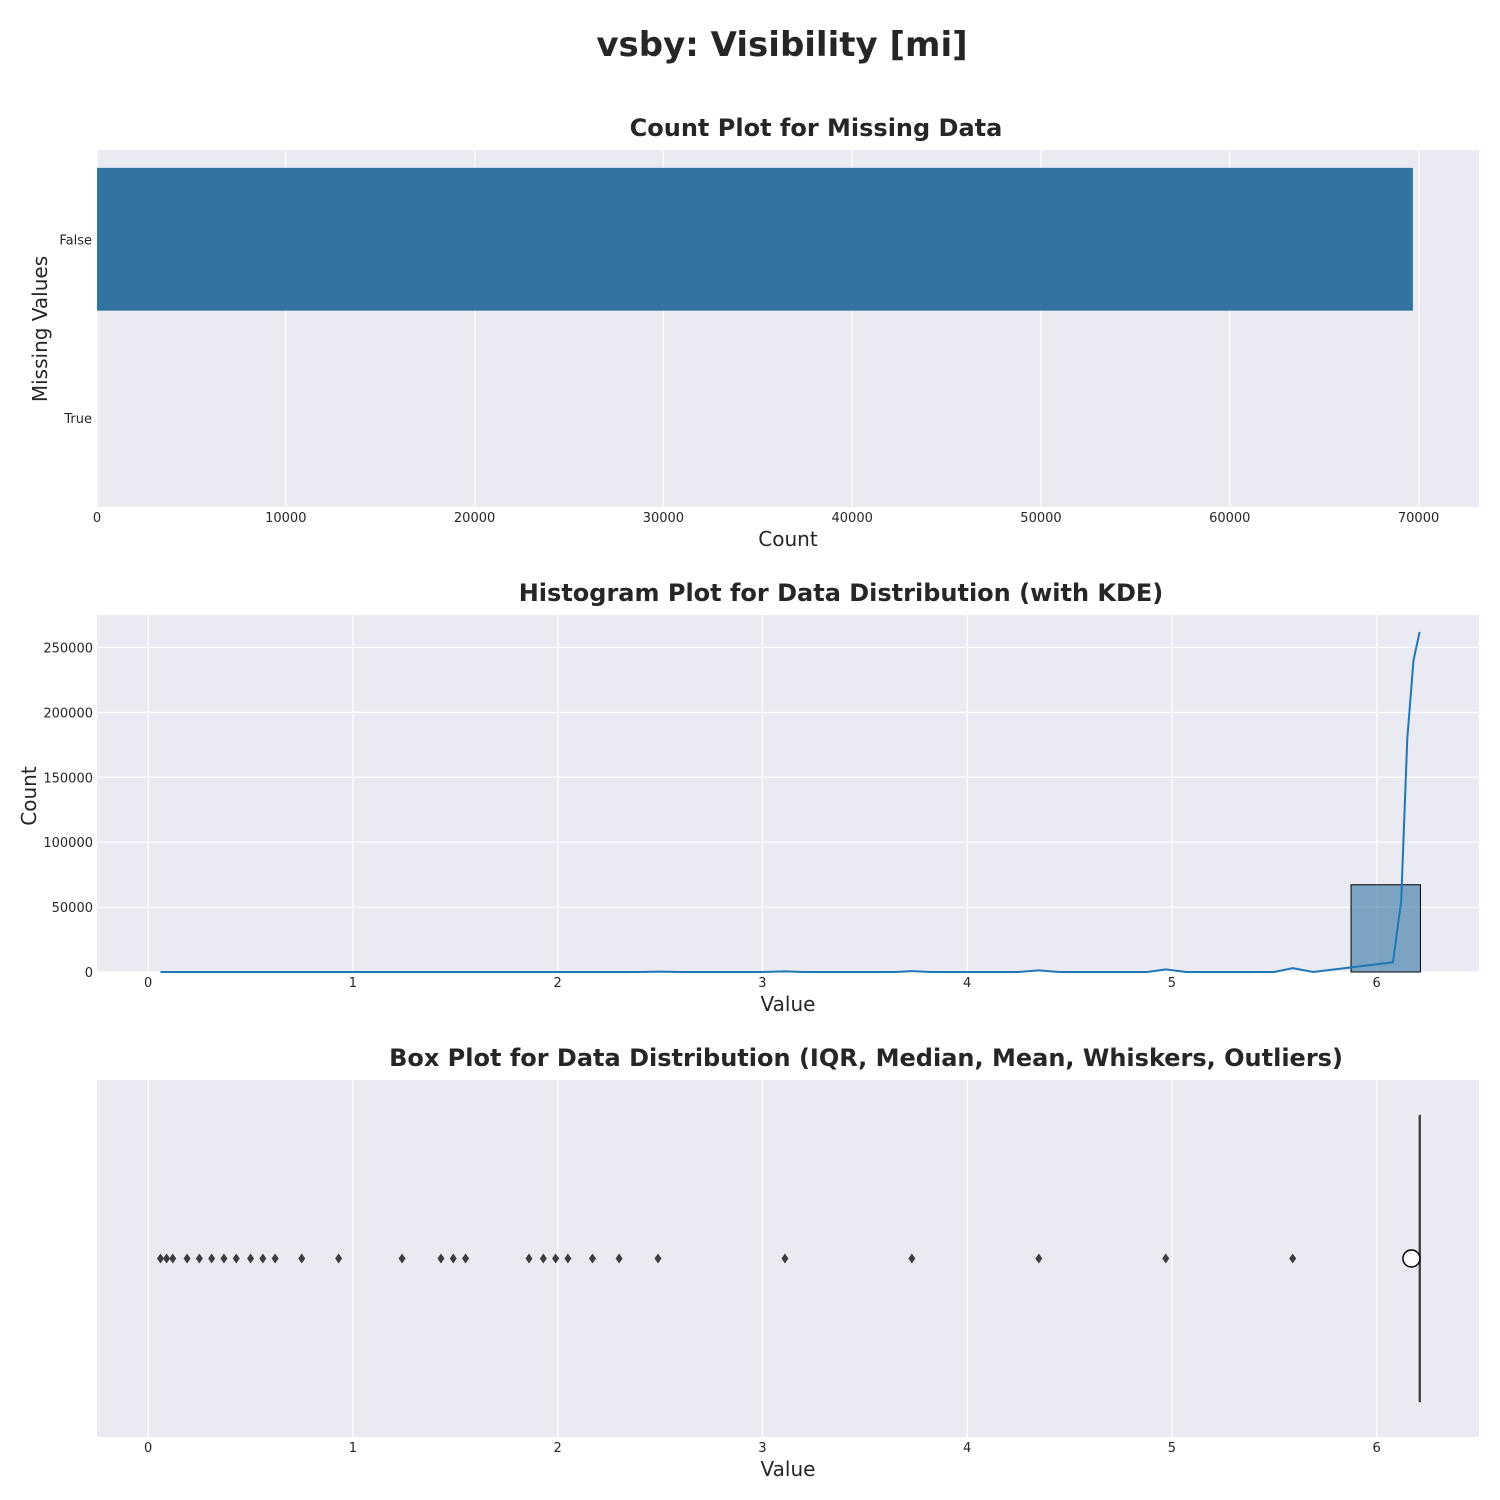 This screenshot has width=1500, height=1500. What do you see at coordinates (72, 908) in the screenshot?
I see `histogram-ytick-label: 50000` at bounding box center [72, 908].